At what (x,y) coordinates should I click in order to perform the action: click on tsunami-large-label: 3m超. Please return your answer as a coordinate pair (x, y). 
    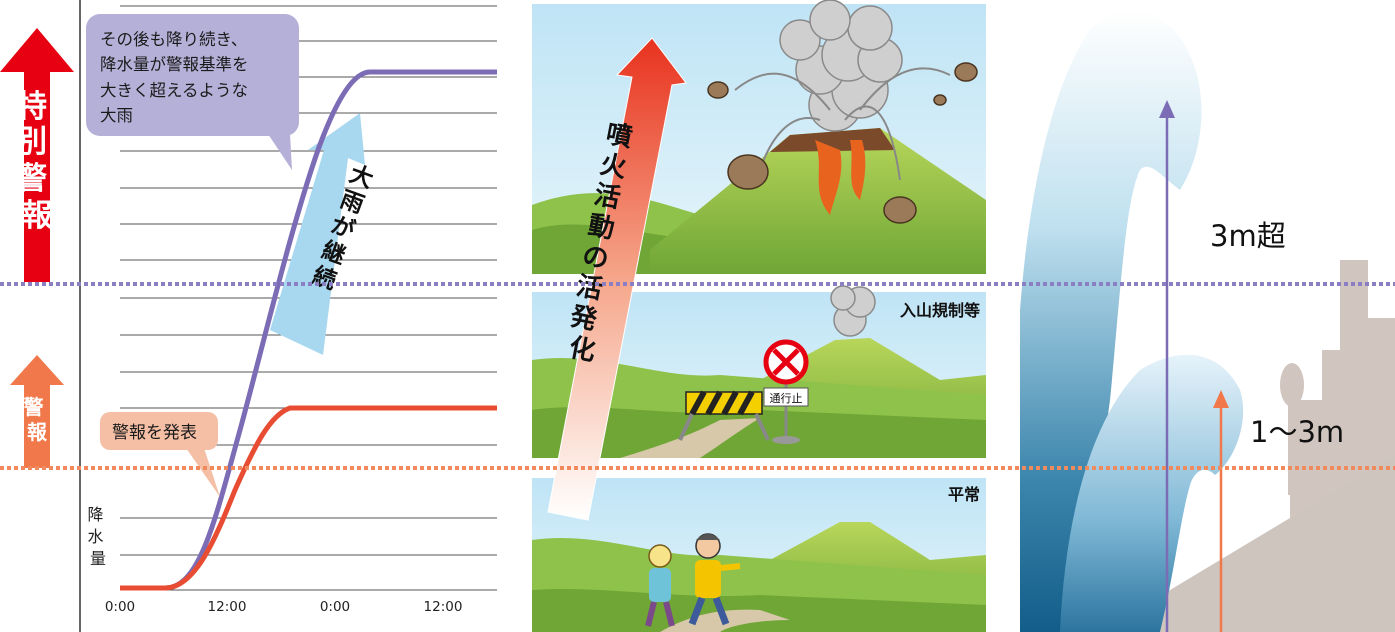
    Looking at the image, I should click on (1248, 236).